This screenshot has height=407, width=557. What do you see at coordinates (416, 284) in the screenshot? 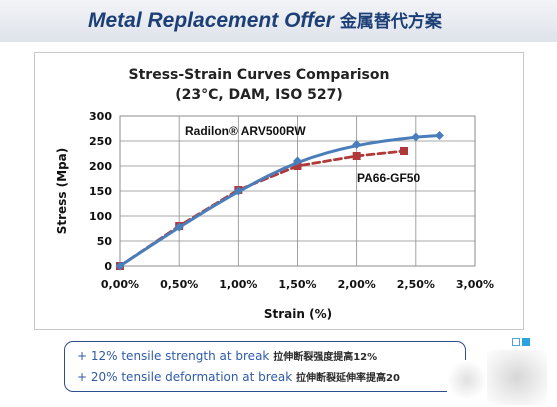
I see `x-tick-label: 2,50%` at bounding box center [416, 284].